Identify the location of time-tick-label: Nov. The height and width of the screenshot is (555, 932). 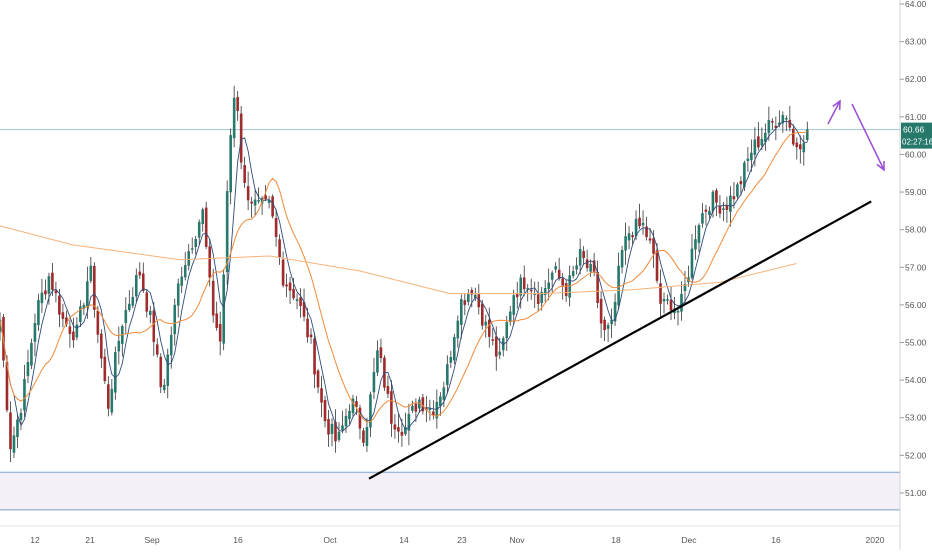
(517, 540).